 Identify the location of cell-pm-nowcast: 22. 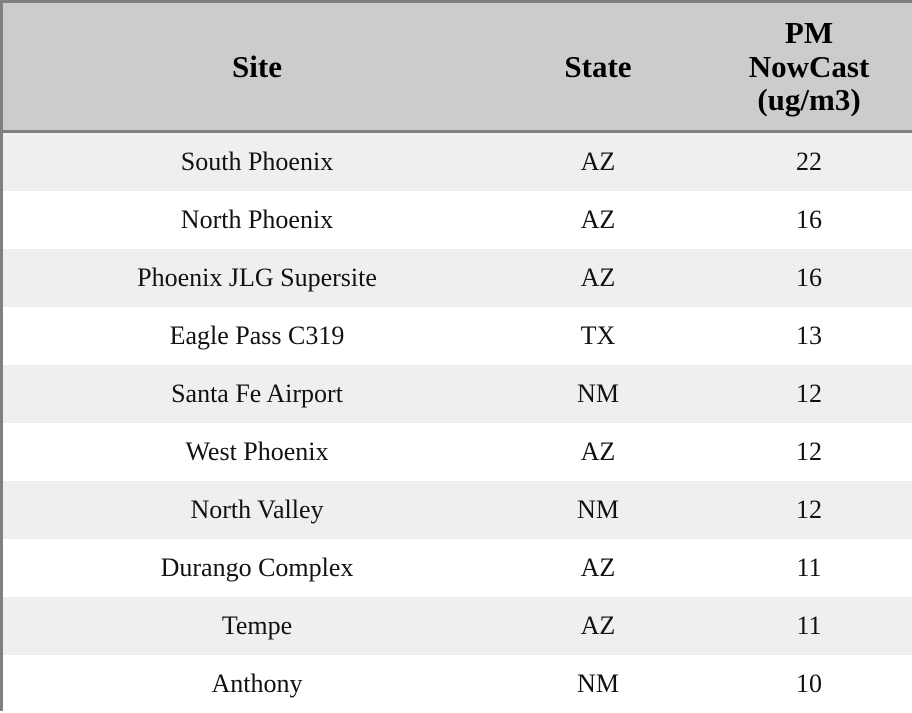
(798, 162).